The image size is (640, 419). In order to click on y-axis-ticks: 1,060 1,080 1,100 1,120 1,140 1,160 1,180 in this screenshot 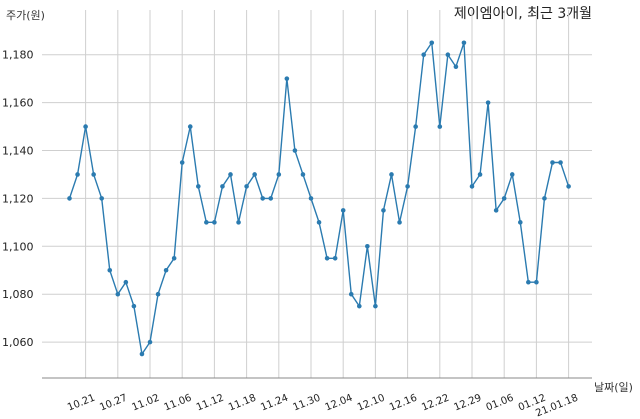, I will do `click(18, 199)`.